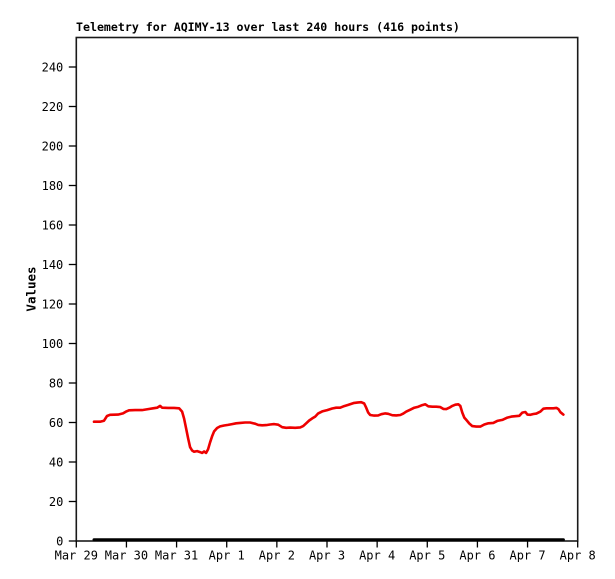 Image resolution: width=615 pixels, height=579 pixels. Describe the element at coordinates (227, 556) in the screenshot. I see `x-tick-label: Apr 1` at that location.